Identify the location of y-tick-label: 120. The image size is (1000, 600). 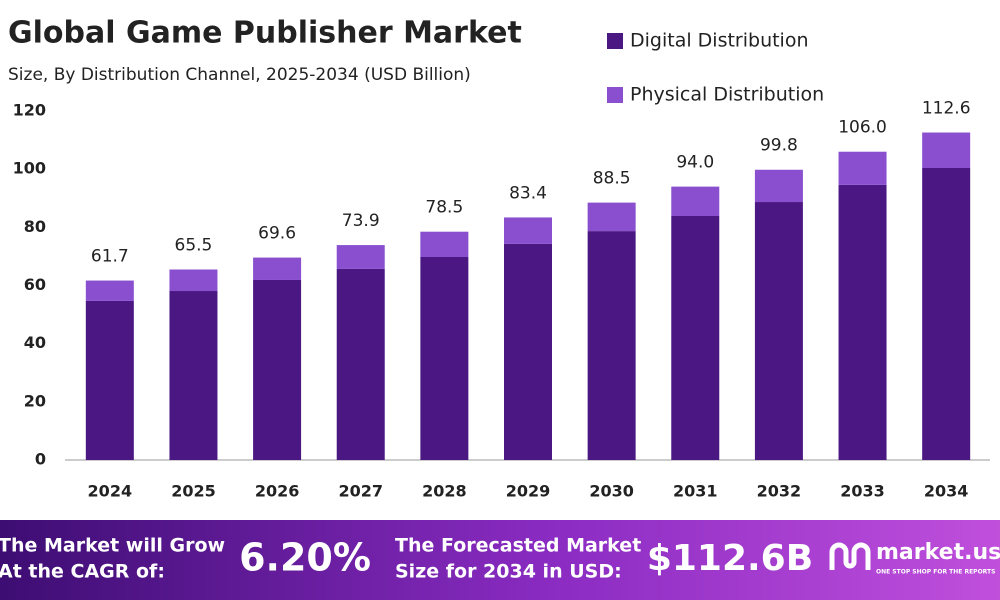
(29, 110).